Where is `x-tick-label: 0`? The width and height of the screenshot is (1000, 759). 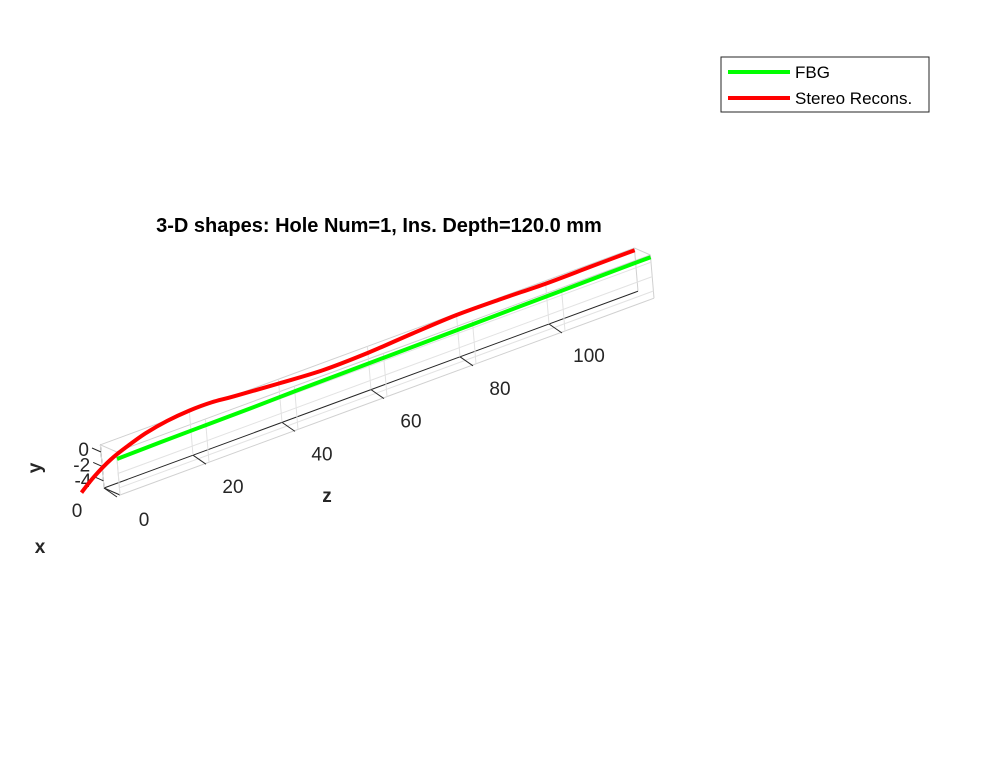
x-tick-label: 0 is located at coordinates (77, 511).